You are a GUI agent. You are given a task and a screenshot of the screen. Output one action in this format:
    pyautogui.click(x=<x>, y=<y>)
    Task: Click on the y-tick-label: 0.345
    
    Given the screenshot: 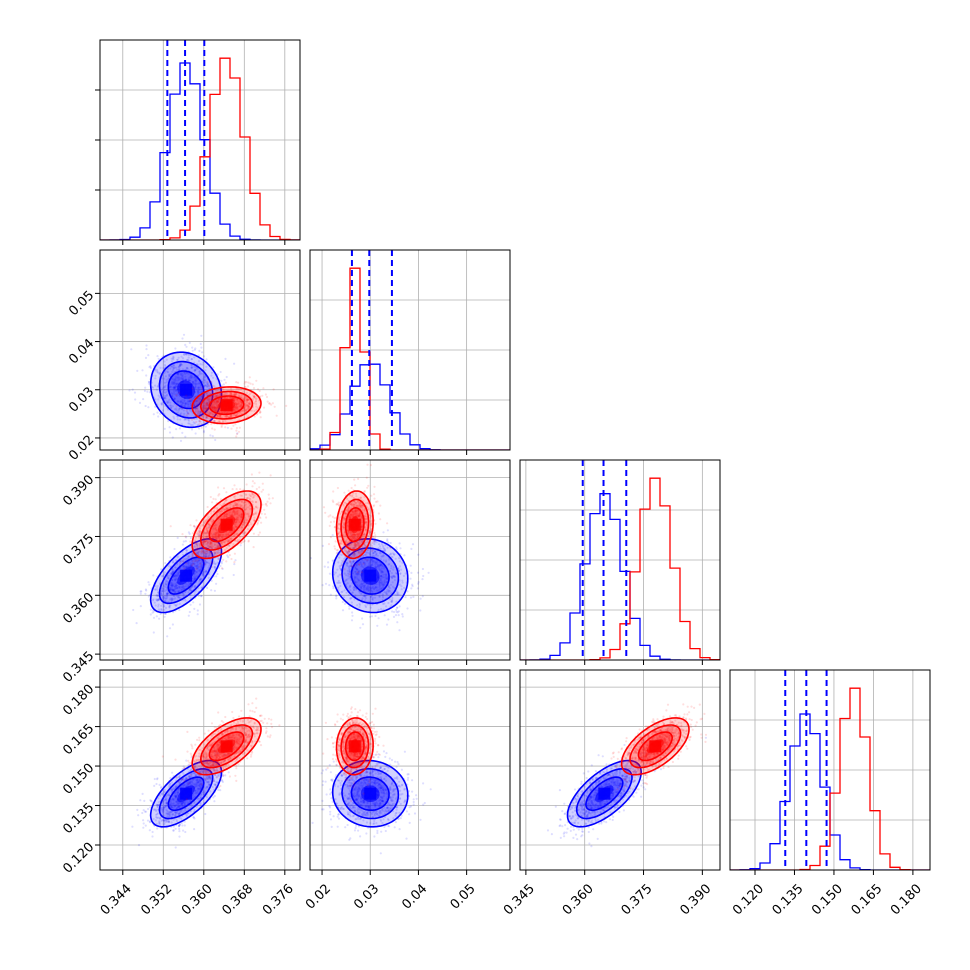 What is the action you would take?
    pyautogui.click(x=78, y=667)
    